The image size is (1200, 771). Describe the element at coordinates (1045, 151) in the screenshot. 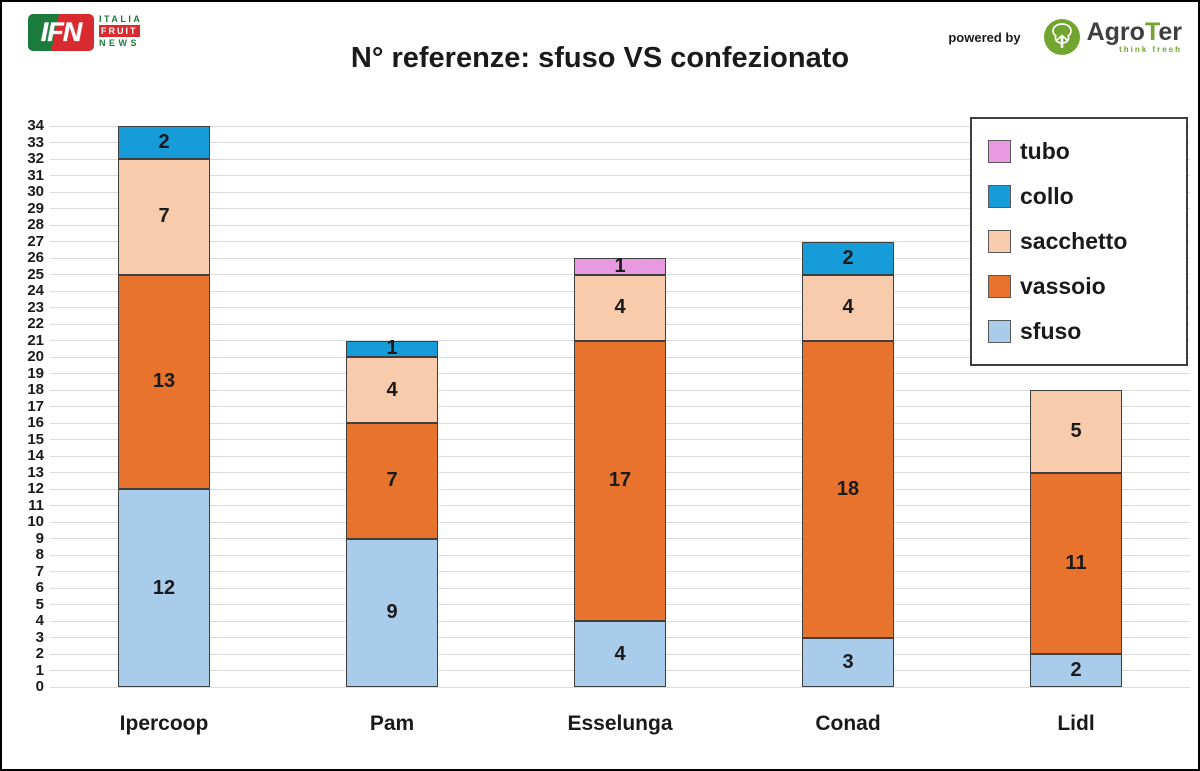

I see `legend-label: tubo` at that location.